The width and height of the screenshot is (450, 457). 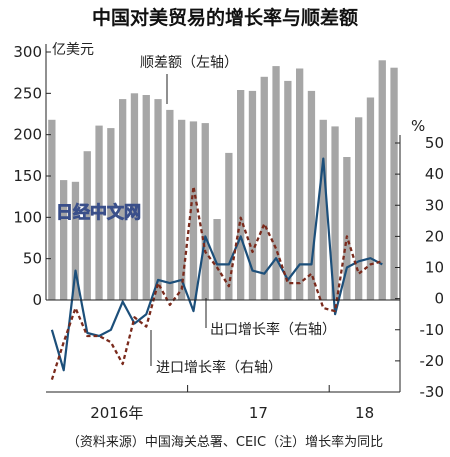 What do you see at coordinates (273, 329) in the screenshot?
I see `export-series-label: 出口增长率（右轴）` at bounding box center [273, 329].